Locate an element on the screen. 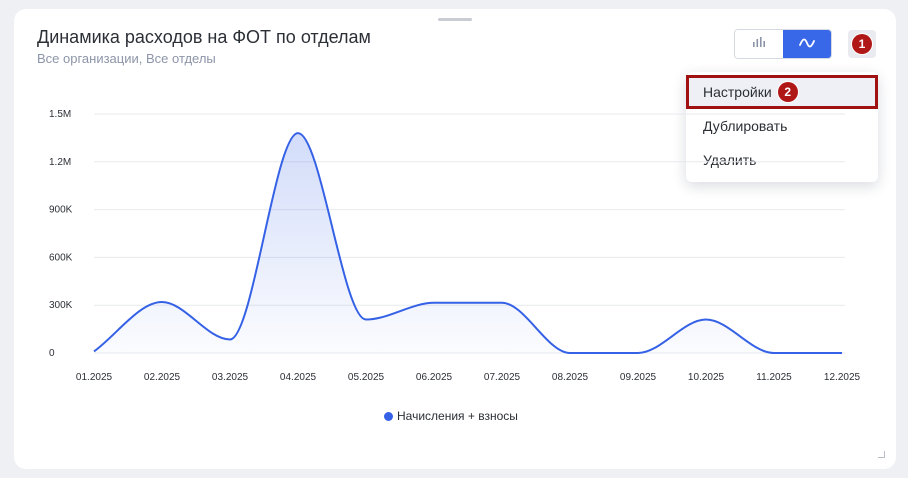 The height and width of the screenshot is (478, 908). resize-handle is located at coordinates (881, 454).